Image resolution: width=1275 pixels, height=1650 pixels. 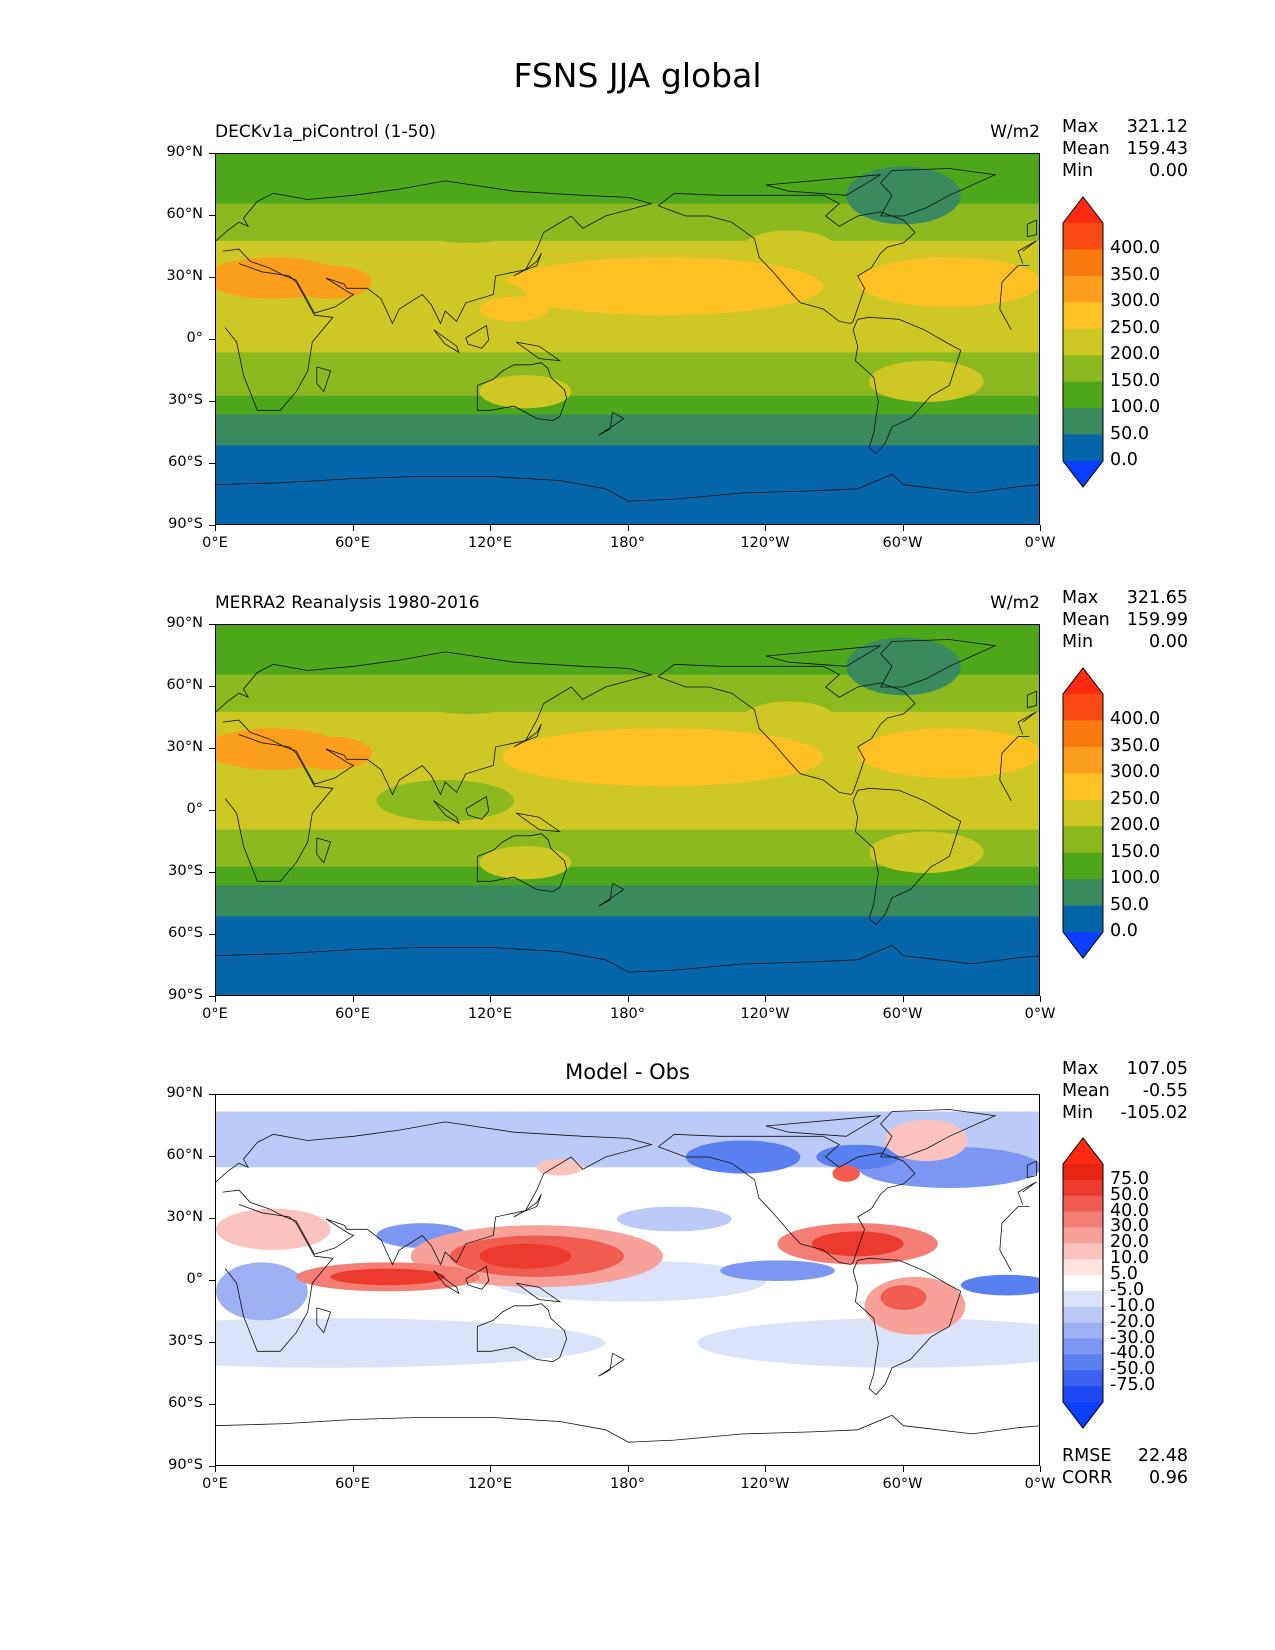 I want to click on colorbar-extend-min, so click(x=1083, y=474).